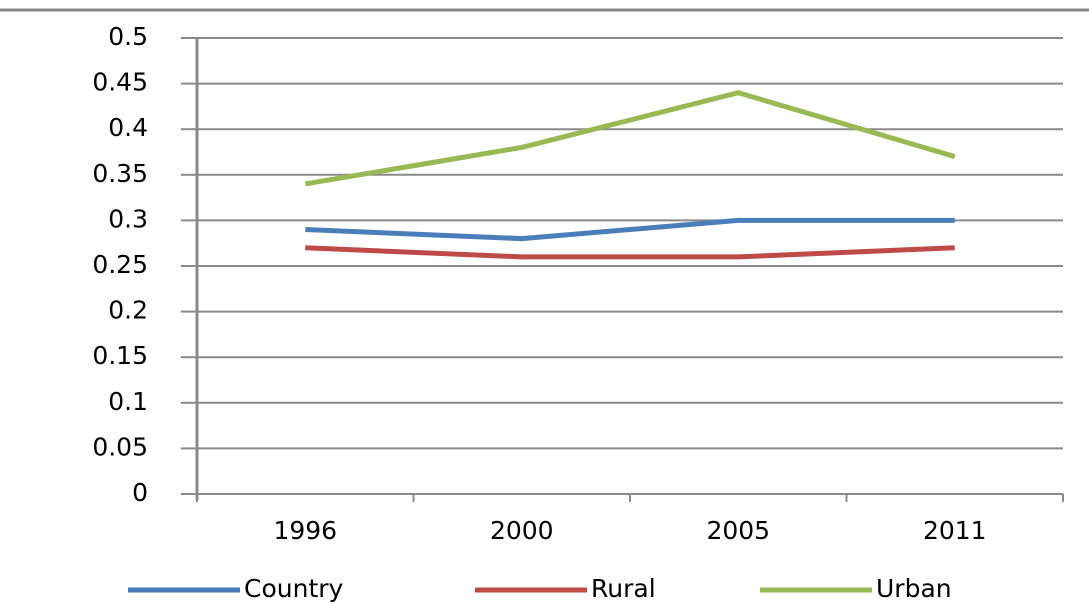 The height and width of the screenshot is (604, 1089). Describe the element at coordinates (738, 530) in the screenshot. I see `x-tick-label: 2005` at that location.